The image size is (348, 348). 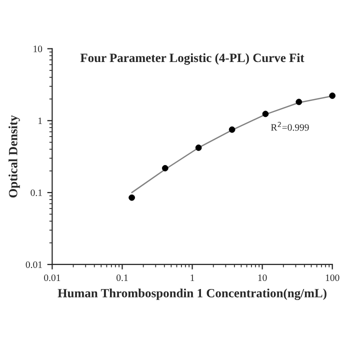 What do you see at coordinates (52, 278) in the screenshot?
I see `x-tick-label: 0.01` at bounding box center [52, 278].